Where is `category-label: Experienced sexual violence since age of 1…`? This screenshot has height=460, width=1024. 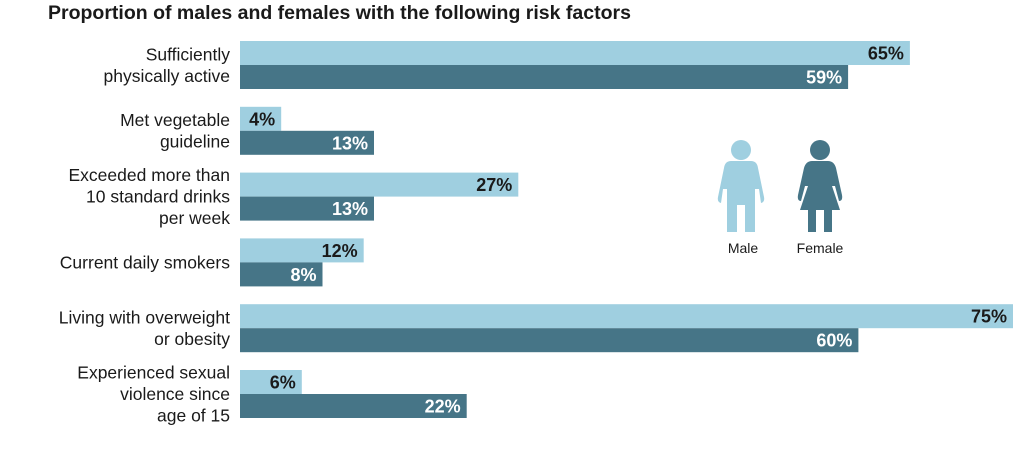
category-label: Experienced sexual violence since age of 1… is located at coordinates (153, 394).